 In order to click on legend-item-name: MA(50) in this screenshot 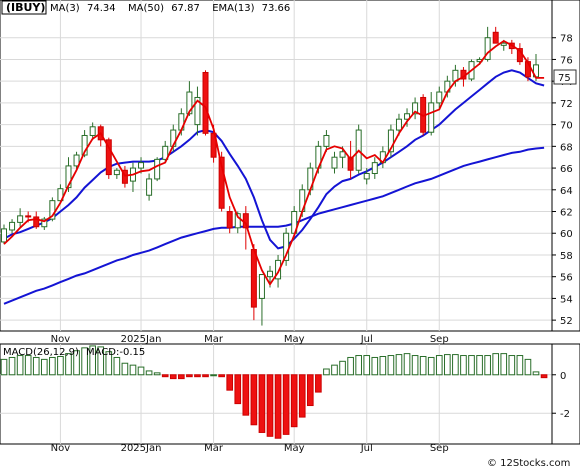, I will do `click(146, 8)`.